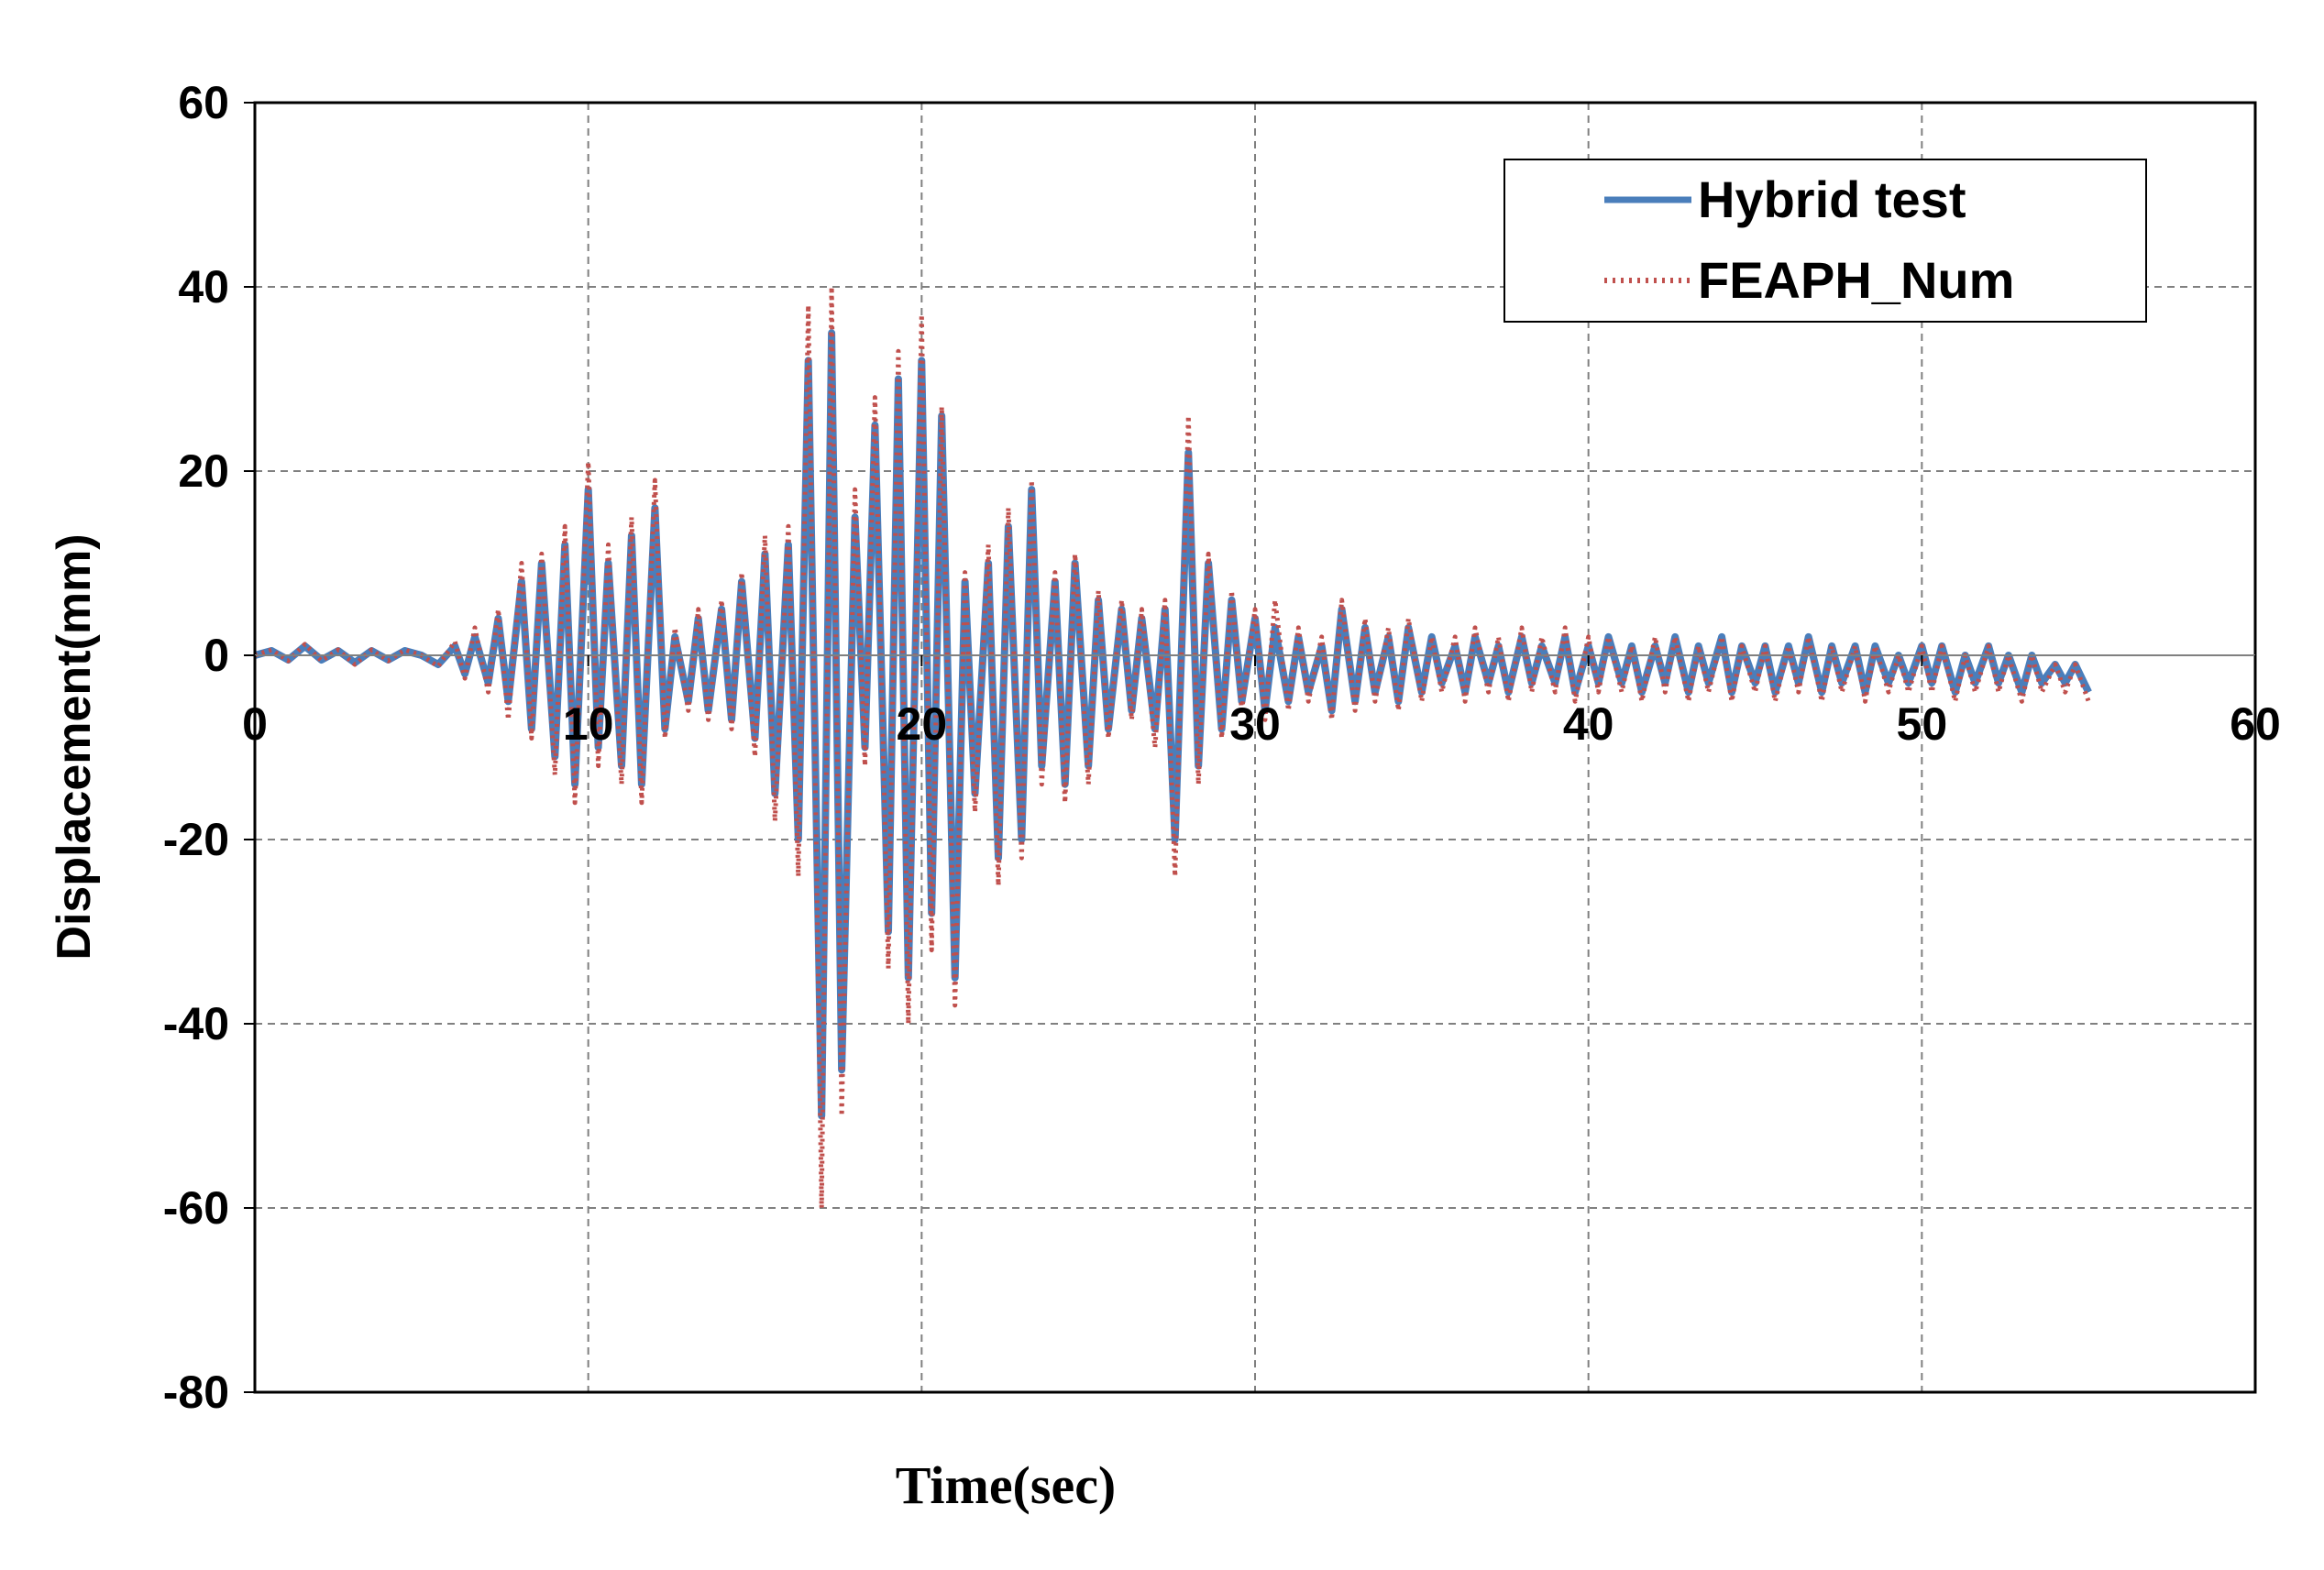 This screenshot has height=1570, width=2324. What do you see at coordinates (203, 471) in the screenshot?
I see `y-tick-label-5: 20` at bounding box center [203, 471].